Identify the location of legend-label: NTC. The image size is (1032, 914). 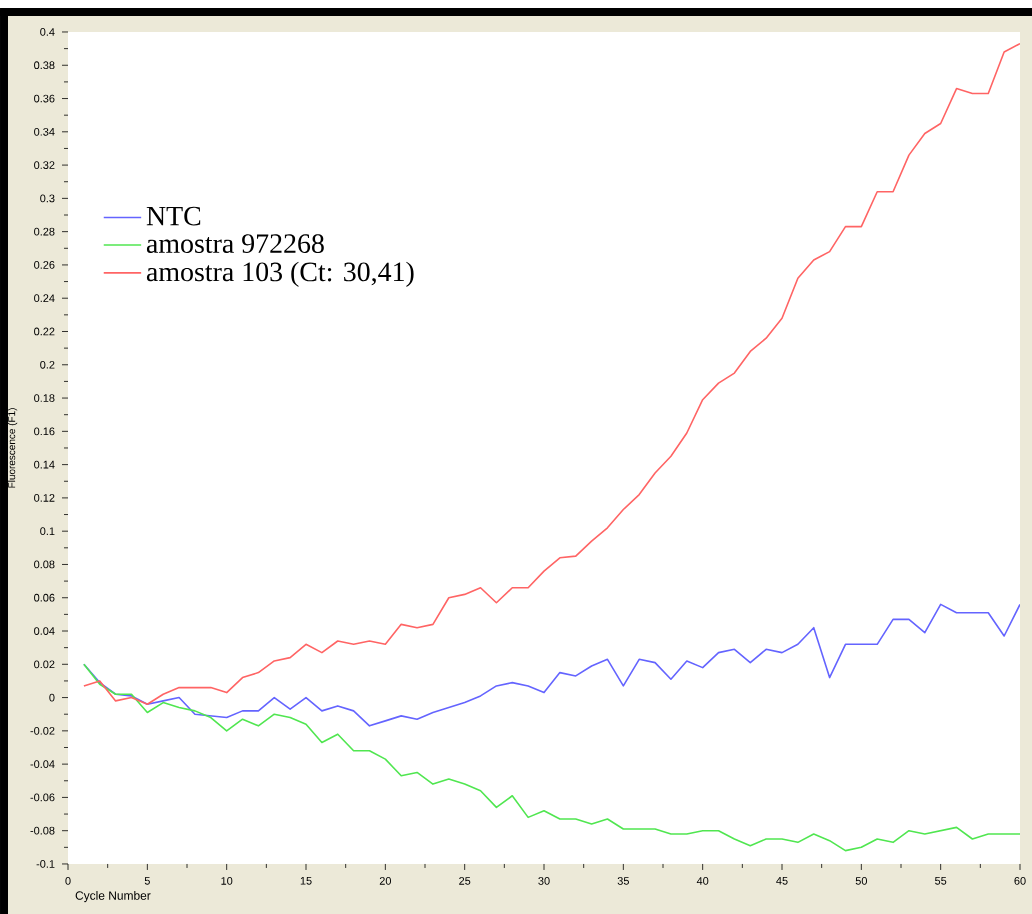
(173, 216).